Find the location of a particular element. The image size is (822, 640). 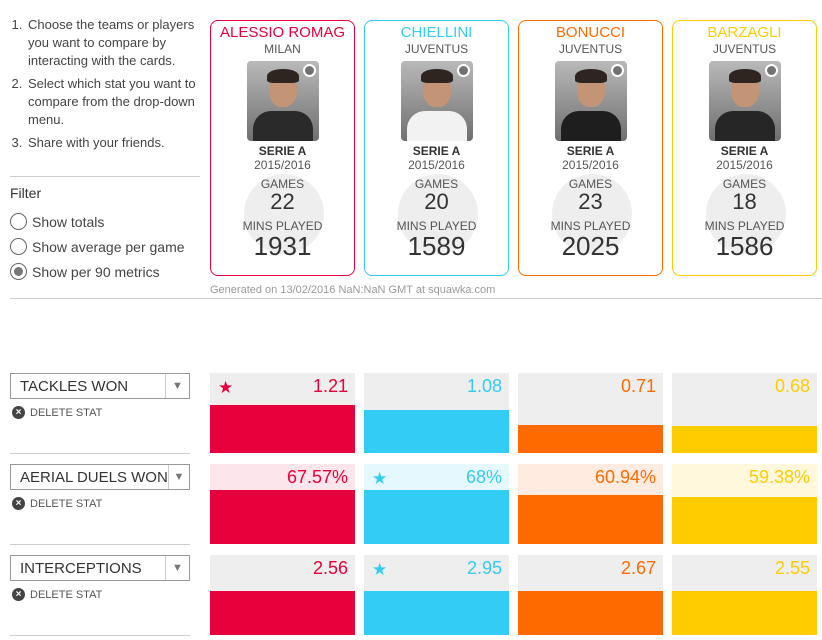

stat-value-cell: 60.94% is located at coordinates (590, 504).